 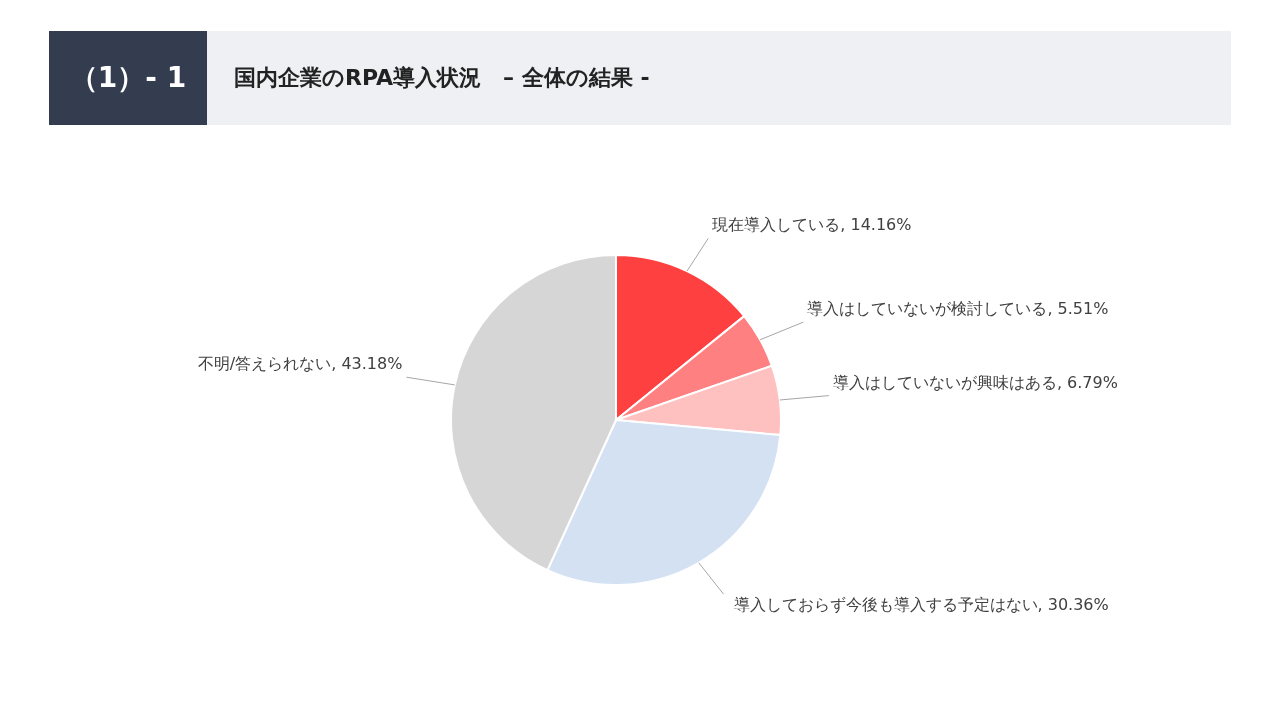 I want to click on slice-label: 導入しておらず今後も導入する予定はない, 30.36%, so click(x=921, y=605).